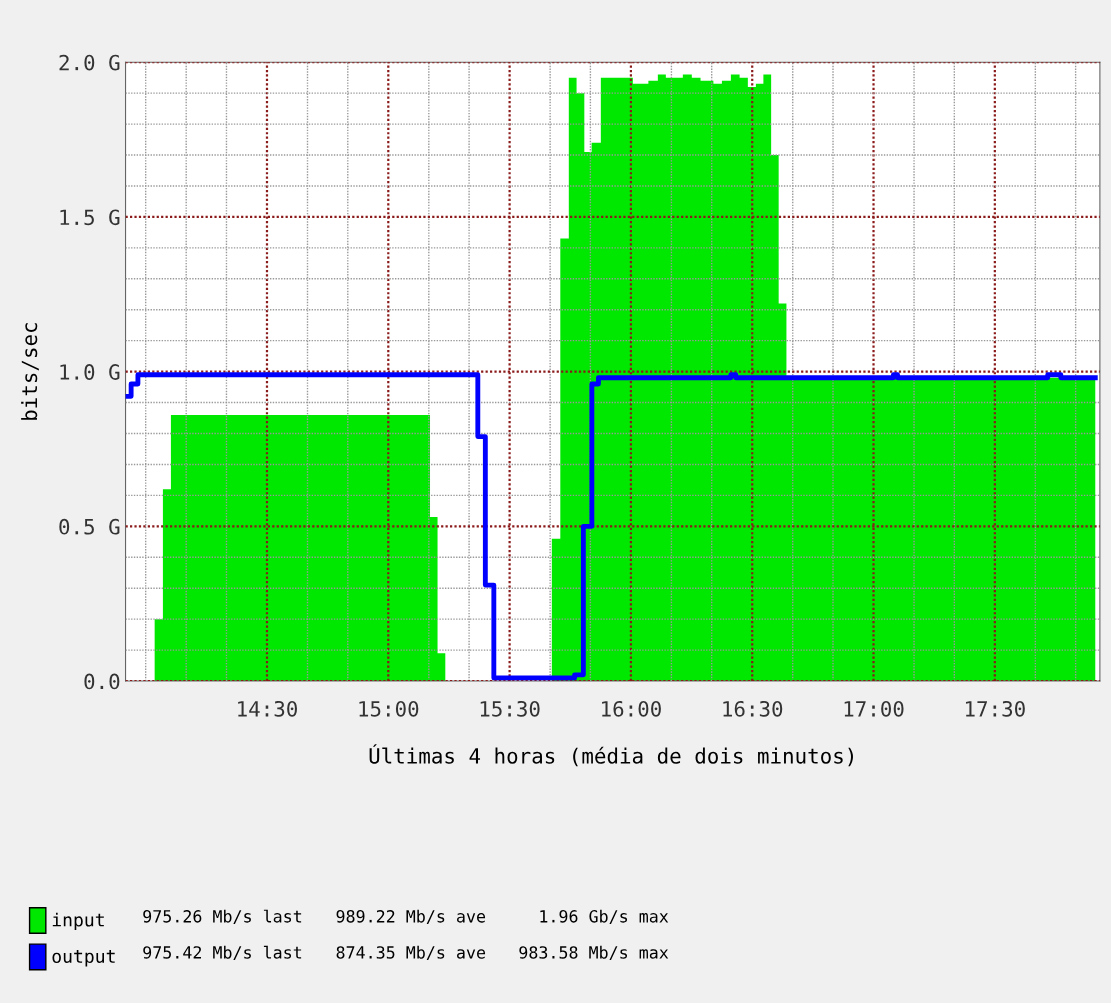 This screenshot has height=1003, width=1111. What do you see at coordinates (89, 526) in the screenshot?
I see `y-tick-label: 0.5 G` at bounding box center [89, 526].